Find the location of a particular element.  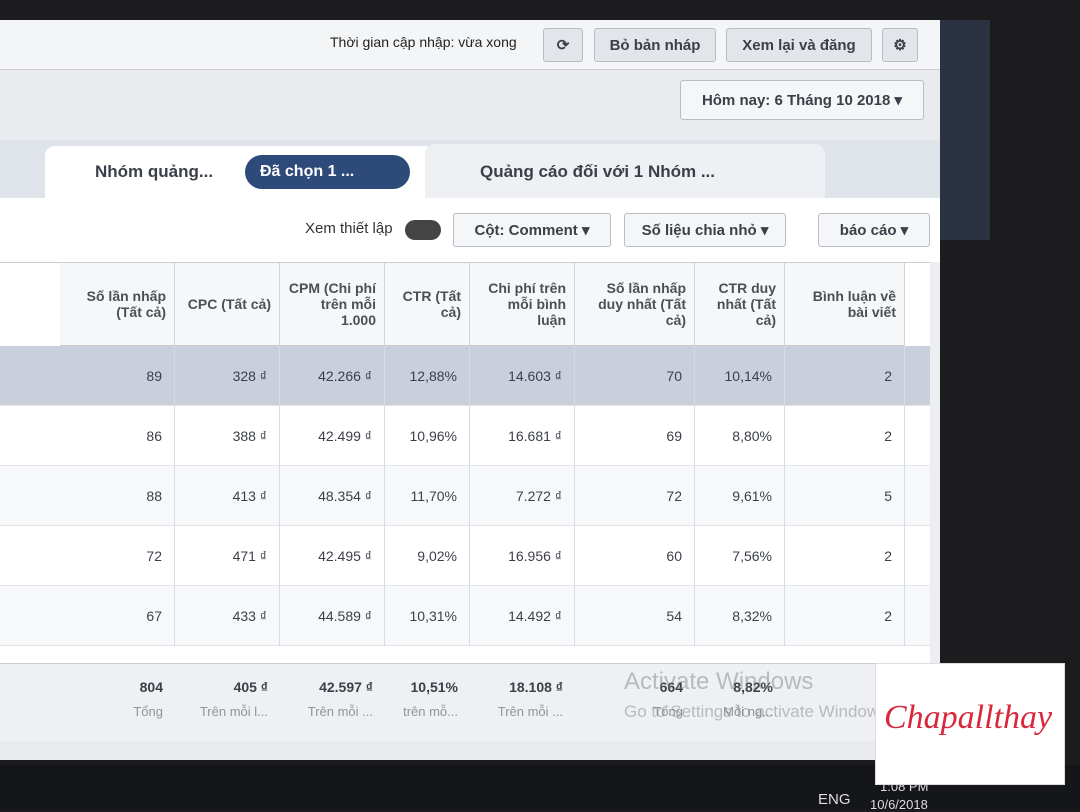

update-status: Thời gian cập nhập: vừa xong is located at coordinates (423, 42).